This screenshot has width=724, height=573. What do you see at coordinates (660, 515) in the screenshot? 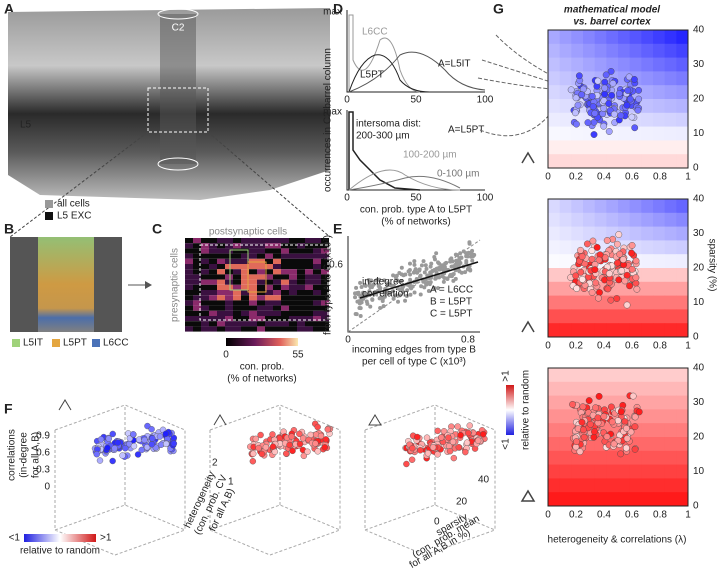
I see `tick-label: 0.8` at bounding box center [660, 515].